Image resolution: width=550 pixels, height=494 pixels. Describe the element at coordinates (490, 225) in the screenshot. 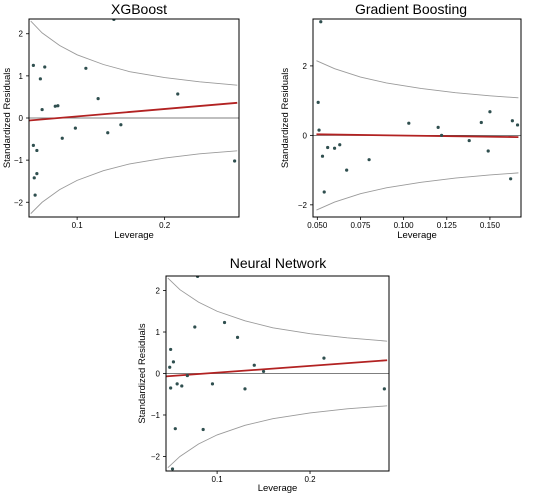

I see `x-tick-label: 0.150` at that location.